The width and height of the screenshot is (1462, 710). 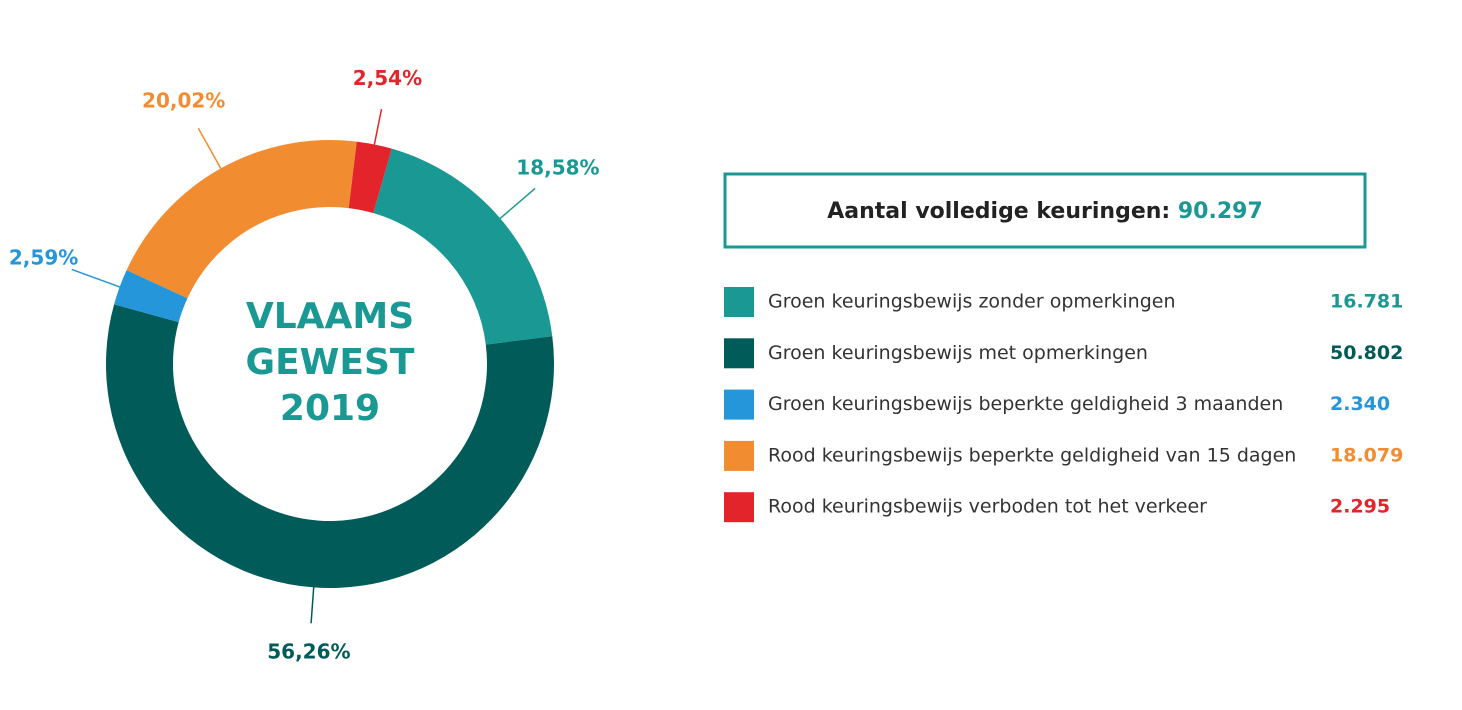 I want to click on slice-label: 2,54%, so click(x=387, y=78).